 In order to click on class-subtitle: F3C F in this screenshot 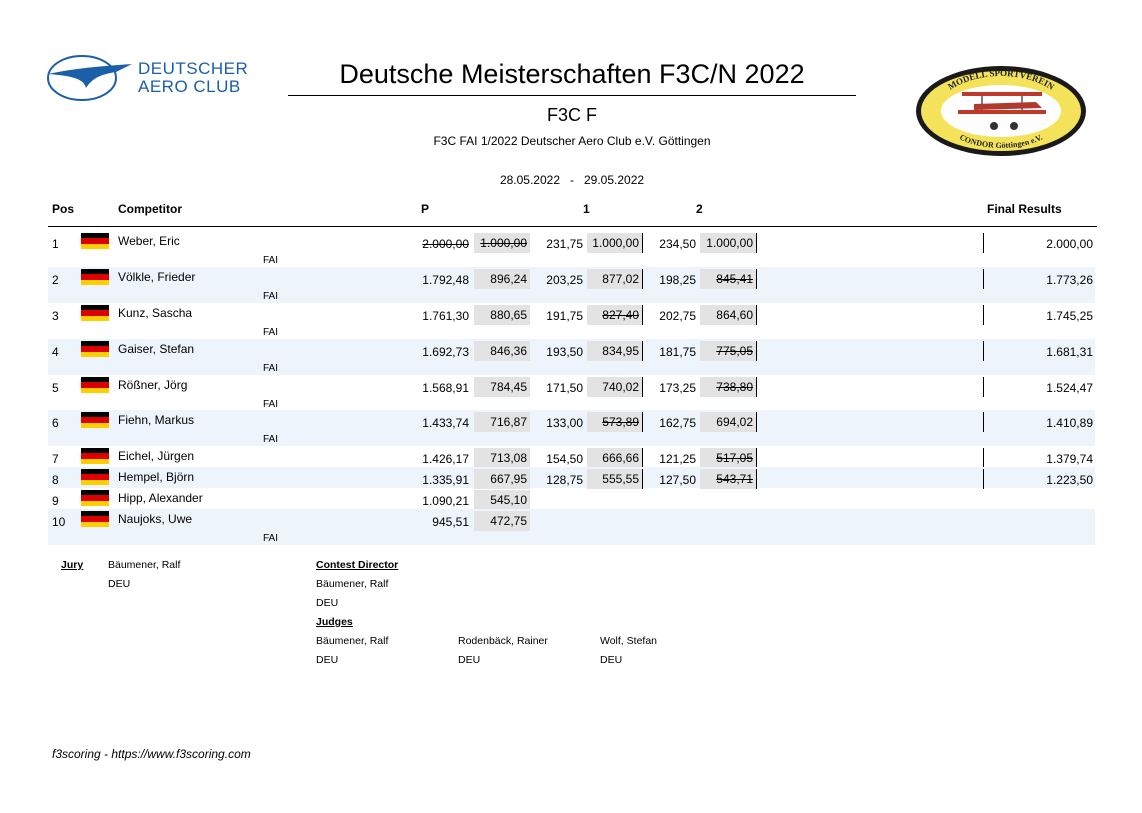, I will do `click(571, 115)`.